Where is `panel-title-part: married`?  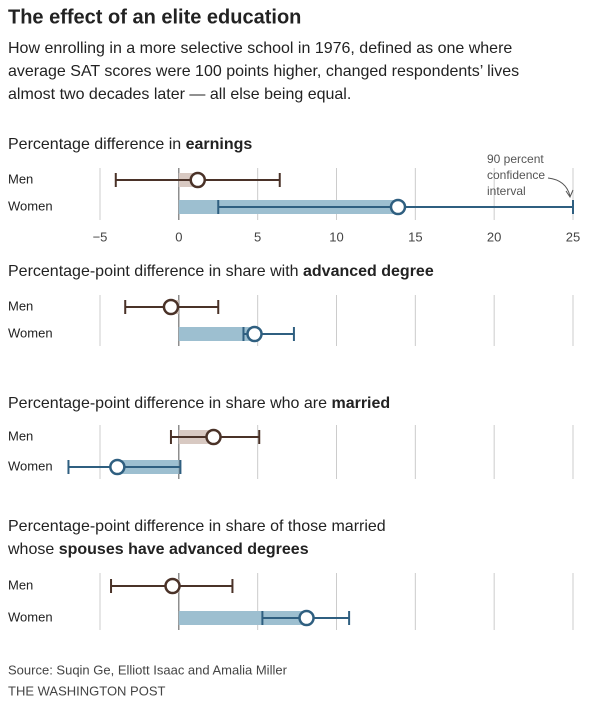
panel-title-part: married is located at coordinates (360, 403).